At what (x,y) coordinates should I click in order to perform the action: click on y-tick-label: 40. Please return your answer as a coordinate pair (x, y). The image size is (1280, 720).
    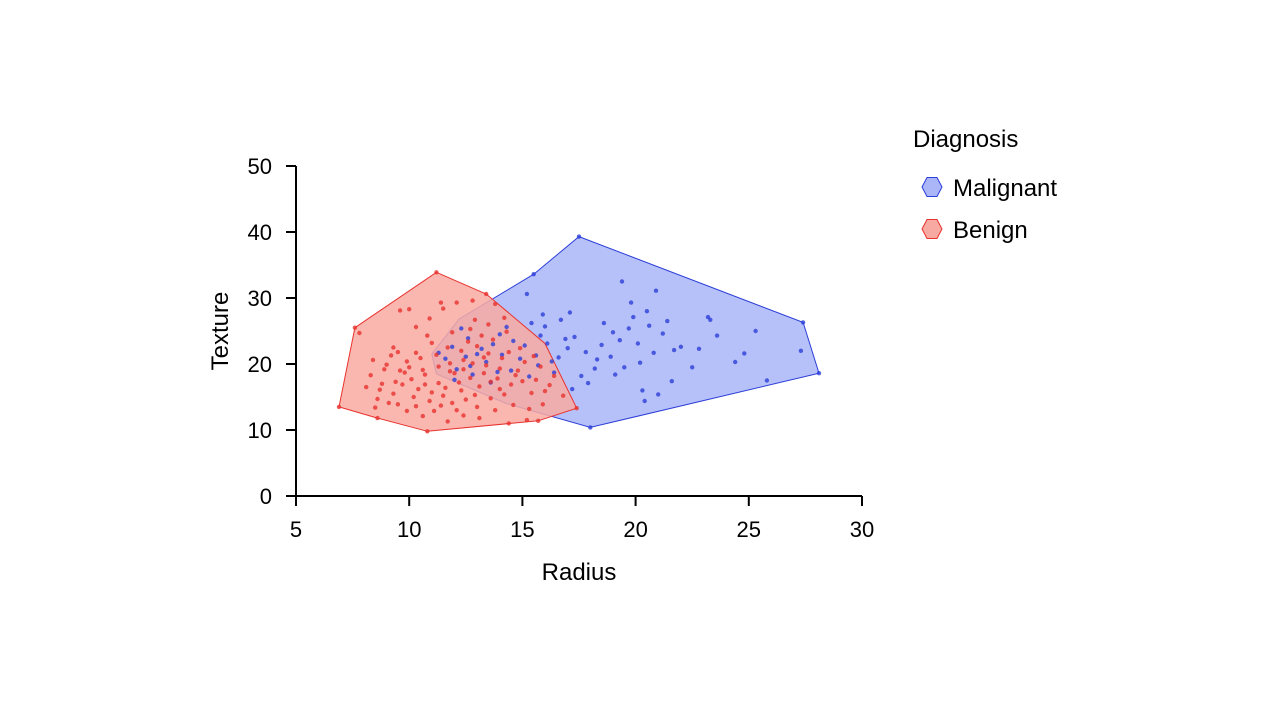
    Looking at the image, I should click on (260, 232).